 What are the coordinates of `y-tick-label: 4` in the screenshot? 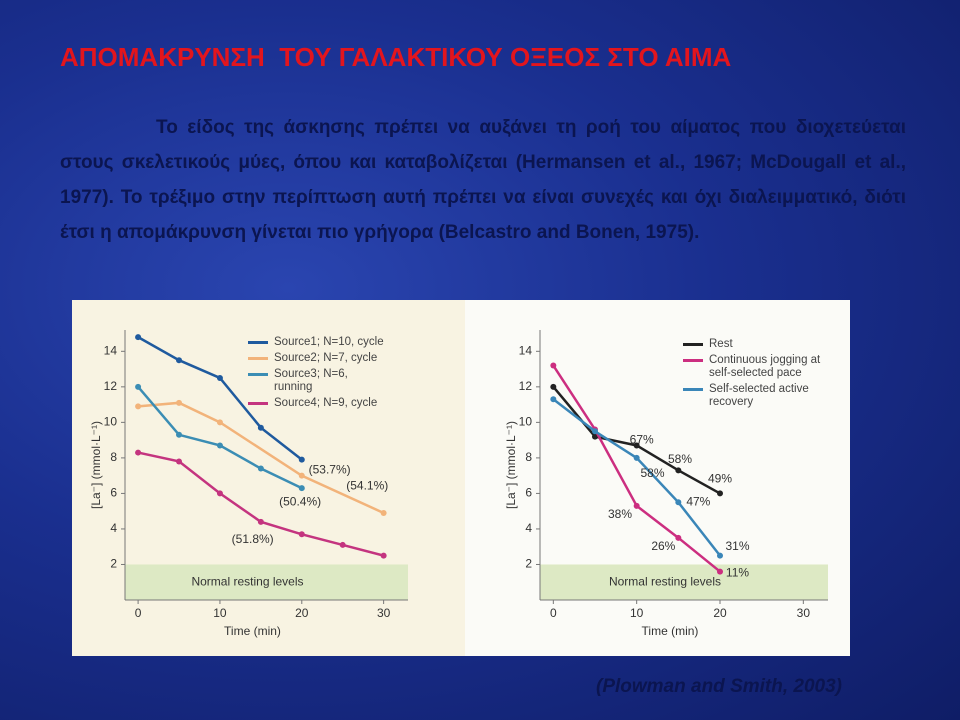 It's located at (113, 528).